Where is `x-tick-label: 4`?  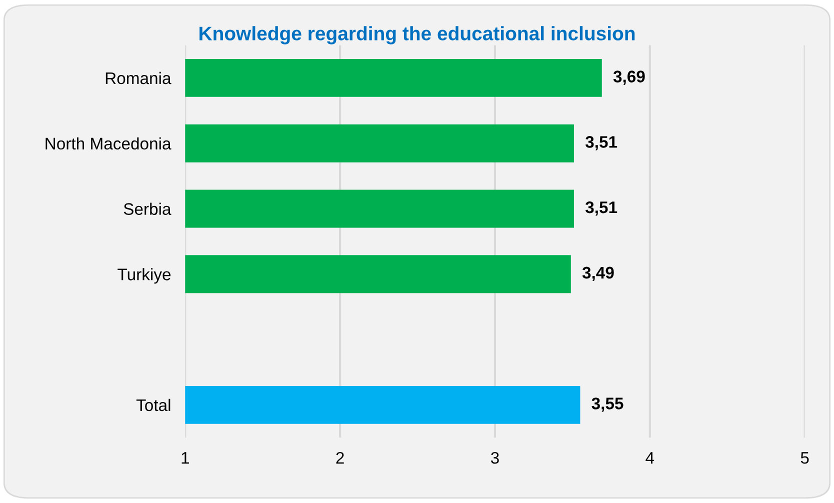
x-tick-label: 4 is located at coordinates (650, 458).